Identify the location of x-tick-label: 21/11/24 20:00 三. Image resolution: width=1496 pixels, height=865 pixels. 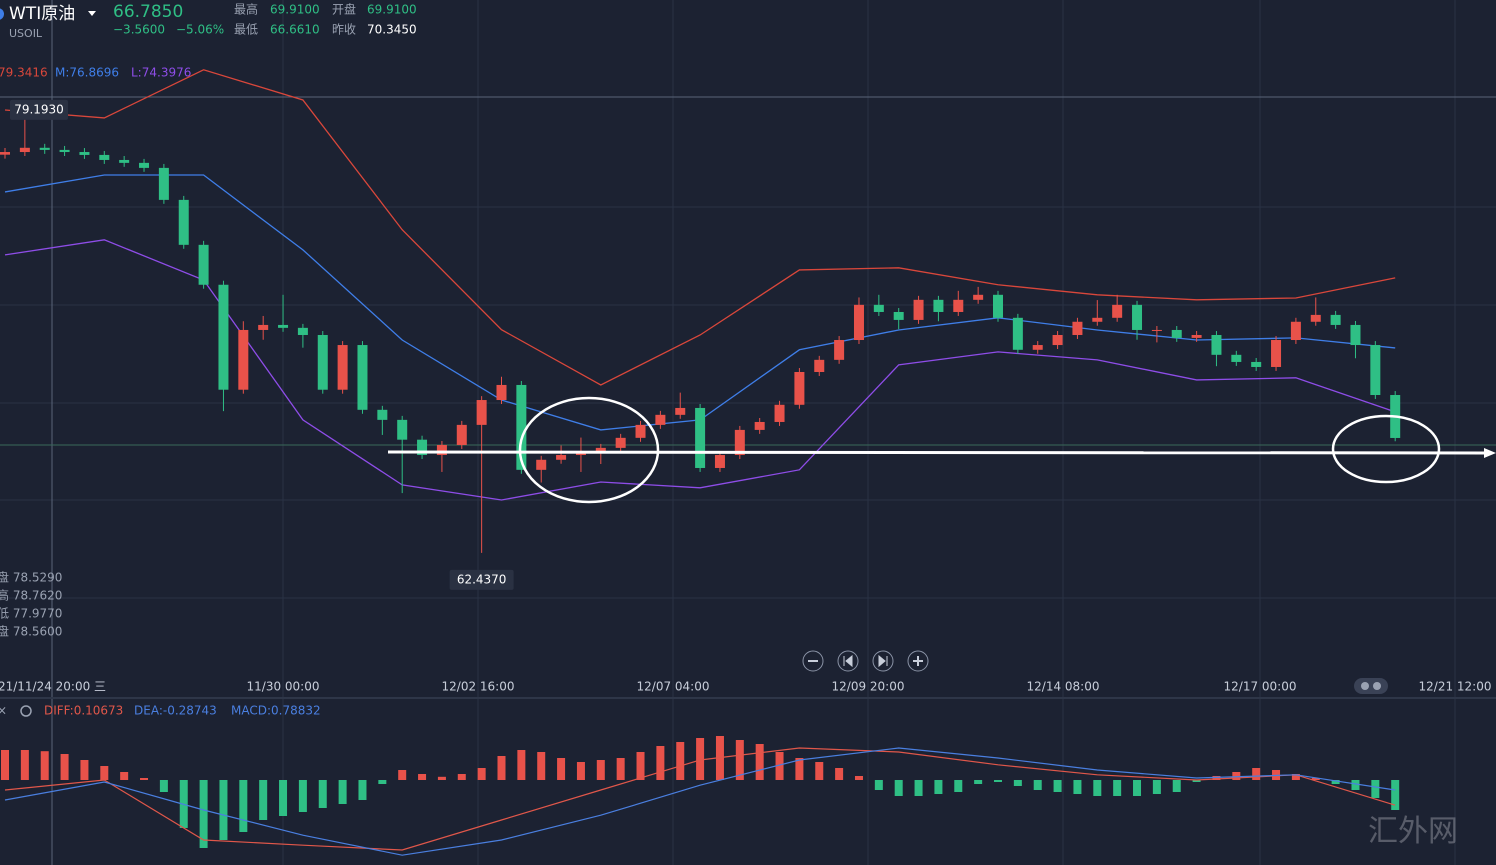
(53, 687).